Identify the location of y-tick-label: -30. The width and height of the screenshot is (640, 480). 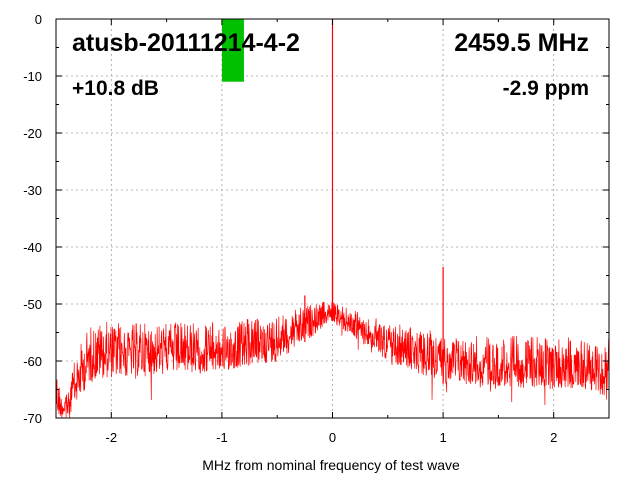
(32, 190).